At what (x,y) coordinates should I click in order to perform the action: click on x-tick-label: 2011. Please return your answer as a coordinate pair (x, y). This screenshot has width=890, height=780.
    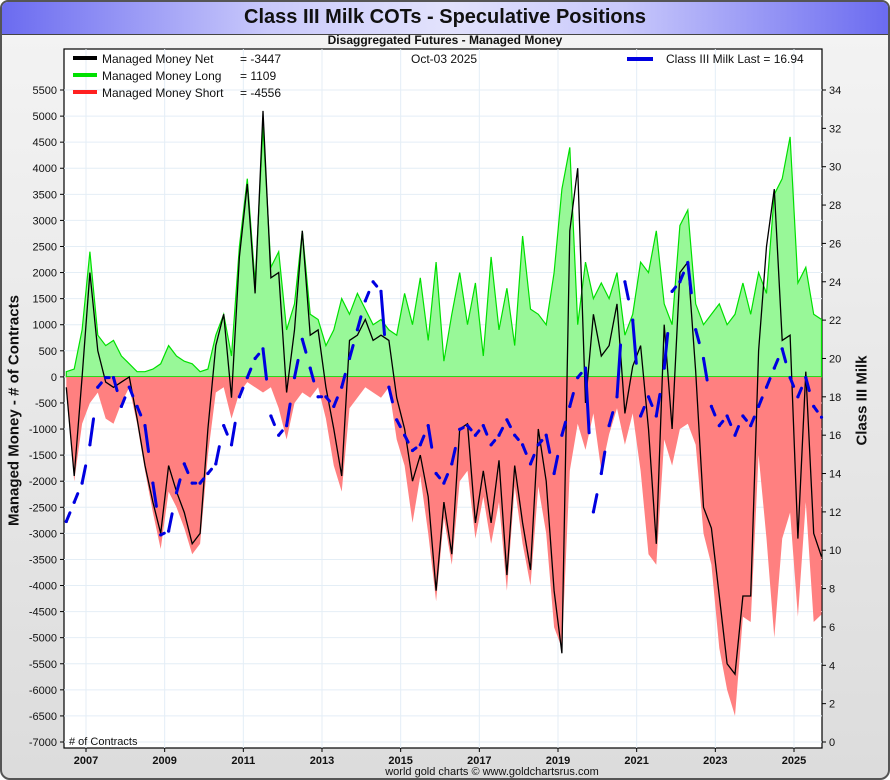
    Looking at the image, I should click on (243, 761).